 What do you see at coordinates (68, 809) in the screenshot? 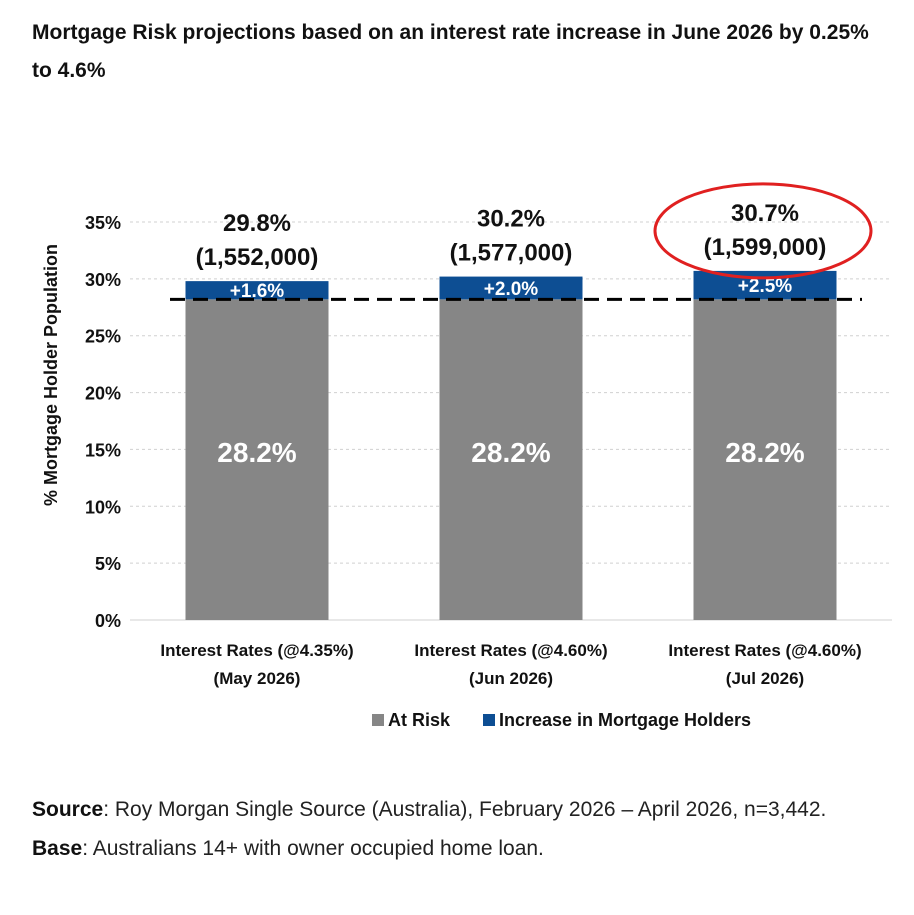
I see `source-label: Source` at bounding box center [68, 809].